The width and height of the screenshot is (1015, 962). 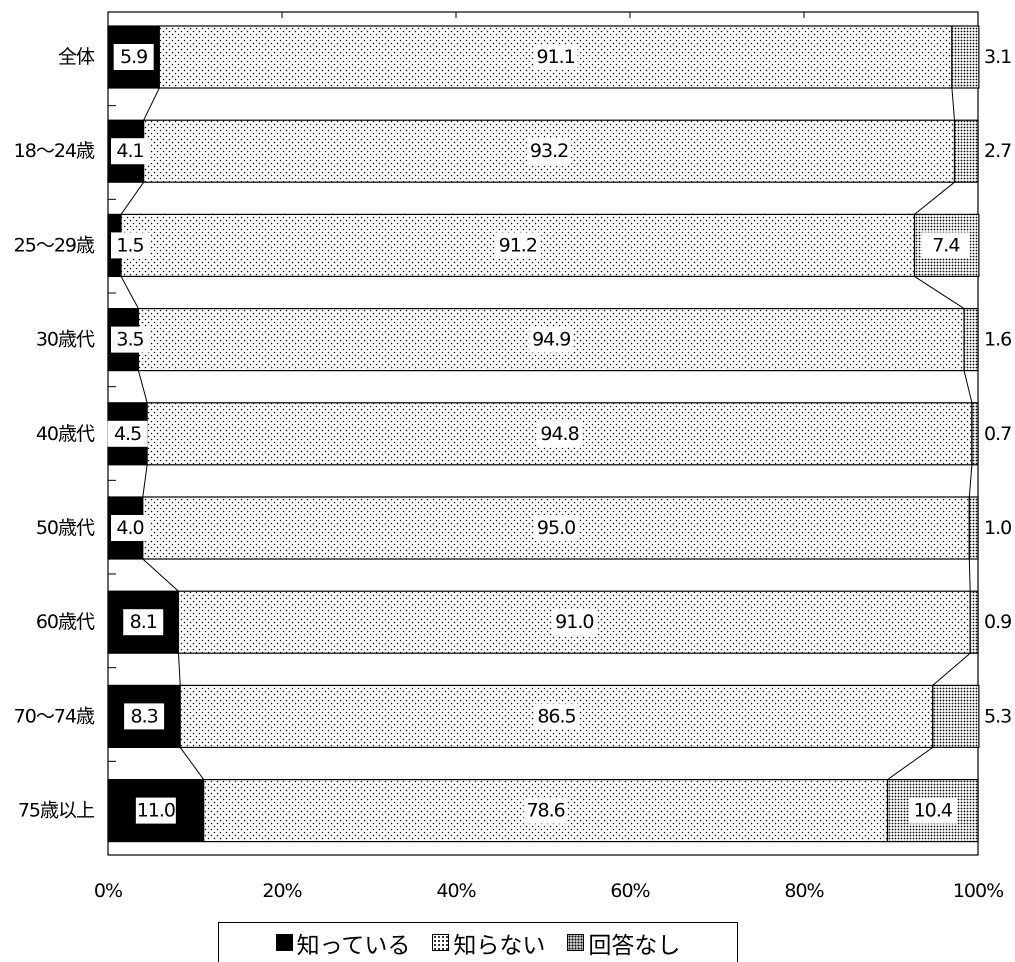 I want to click on data-label: 94.8, so click(x=559, y=434).